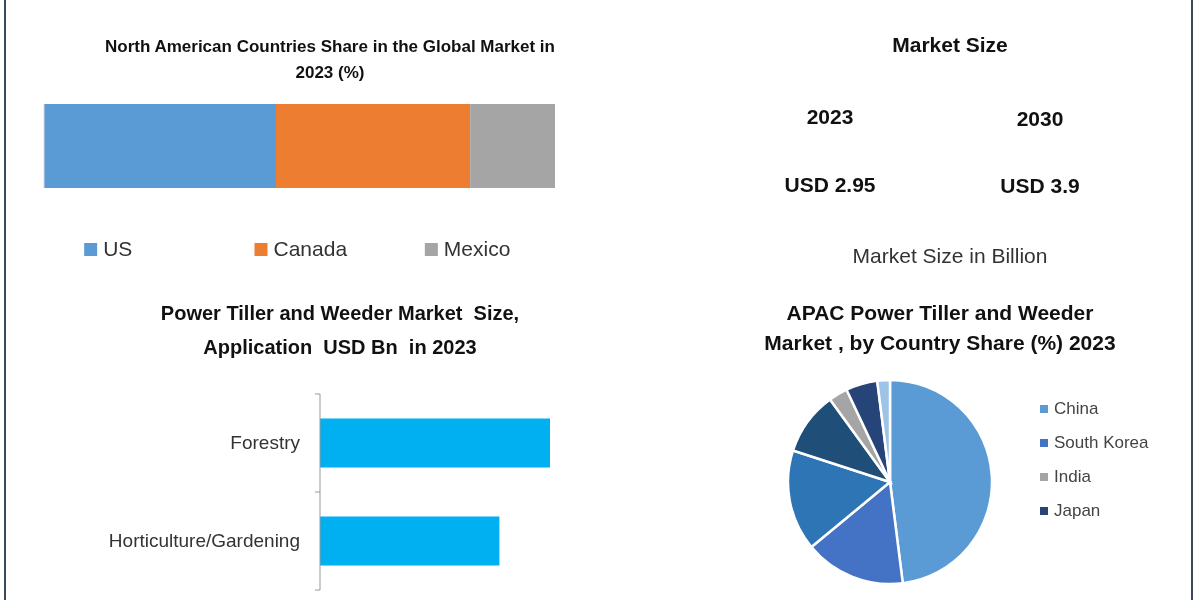 This screenshot has height=600, width=1200. I want to click on text: USD 3.9, so click(1040, 185).